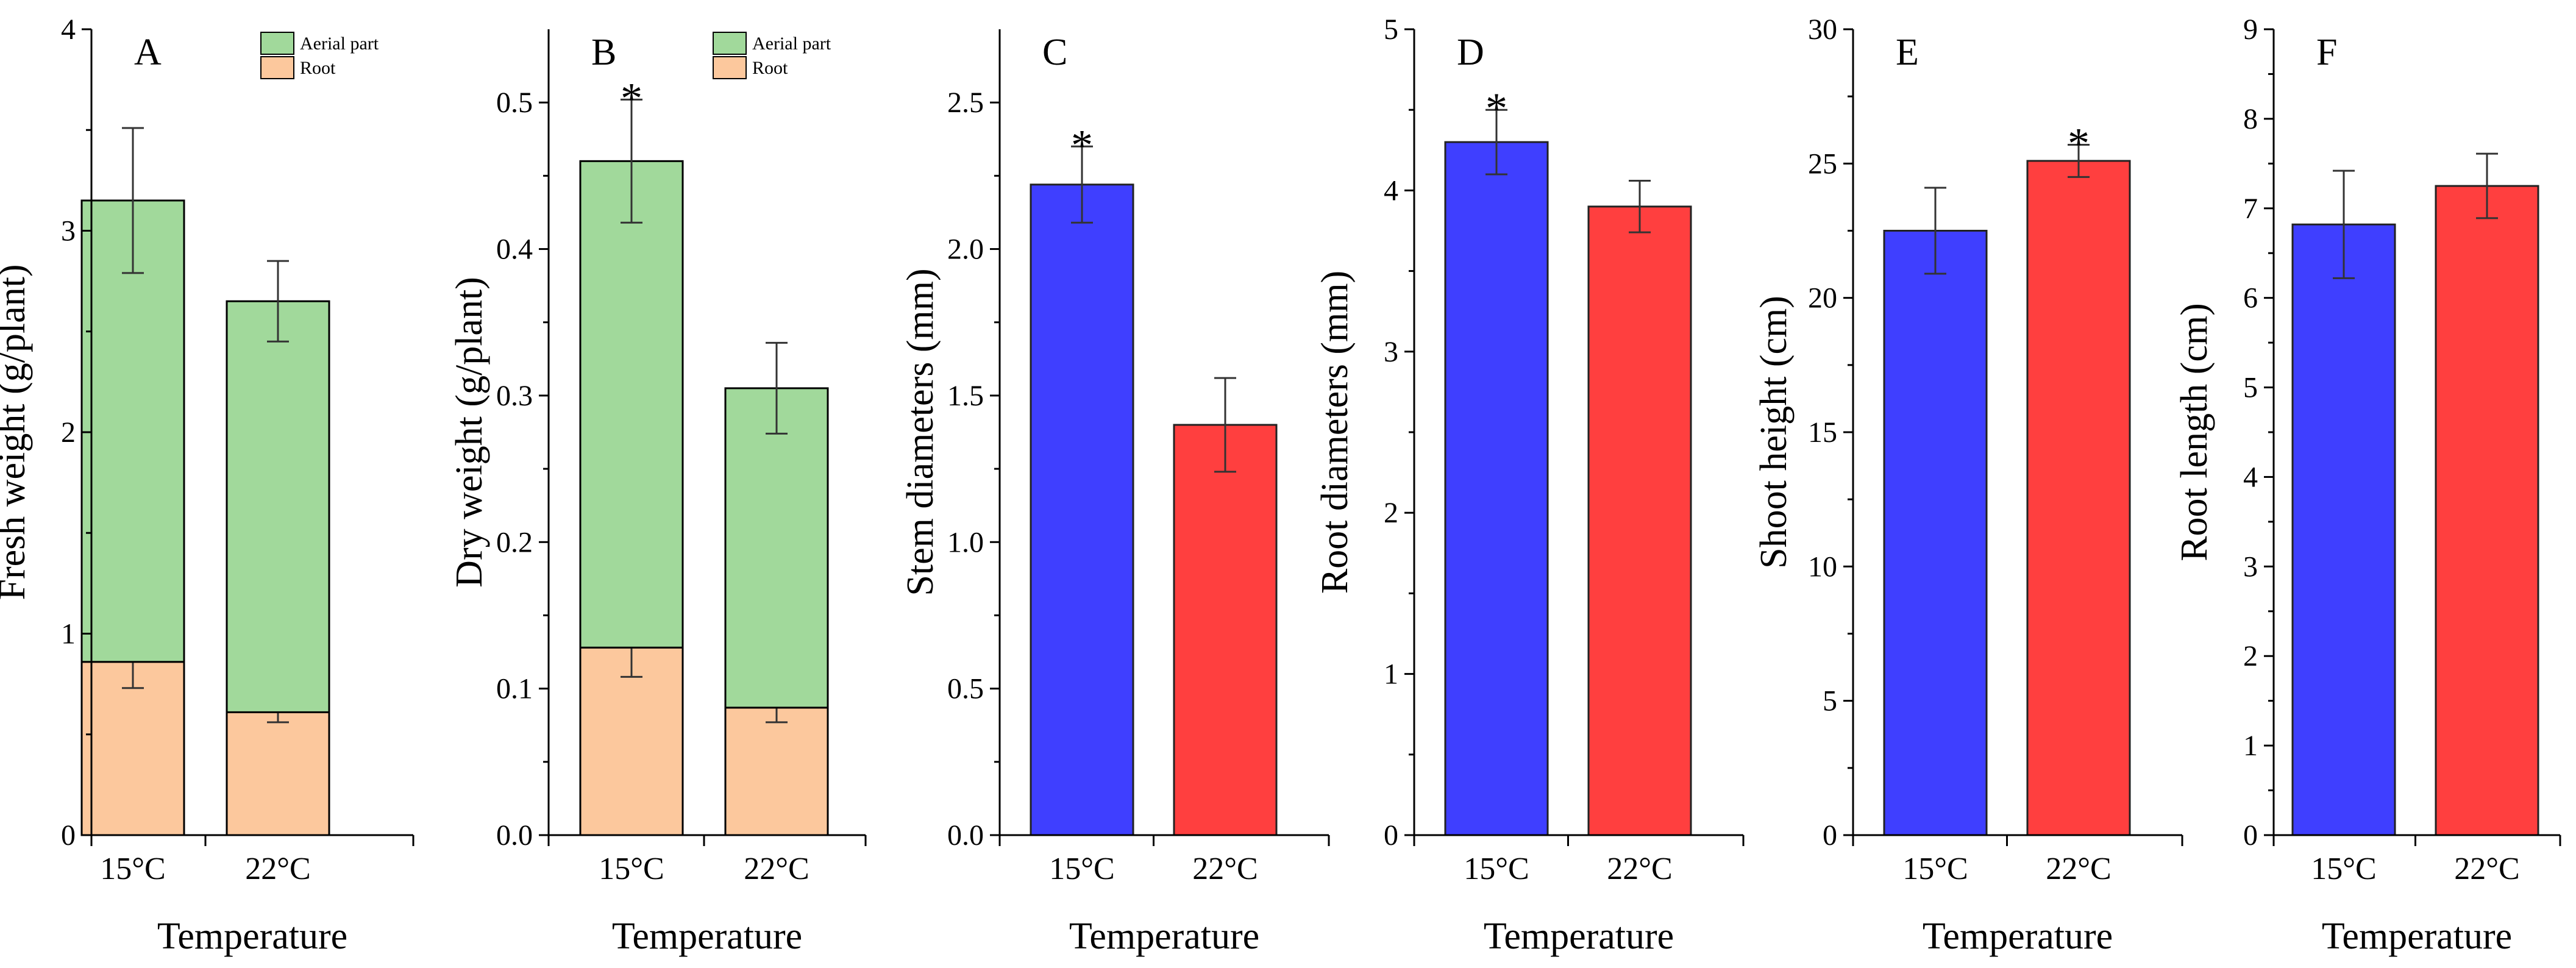  What do you see at coordinates (2250, 119) in the screenshot?
I see `y-tick-label: 8` at bounding box center [2250, 119].